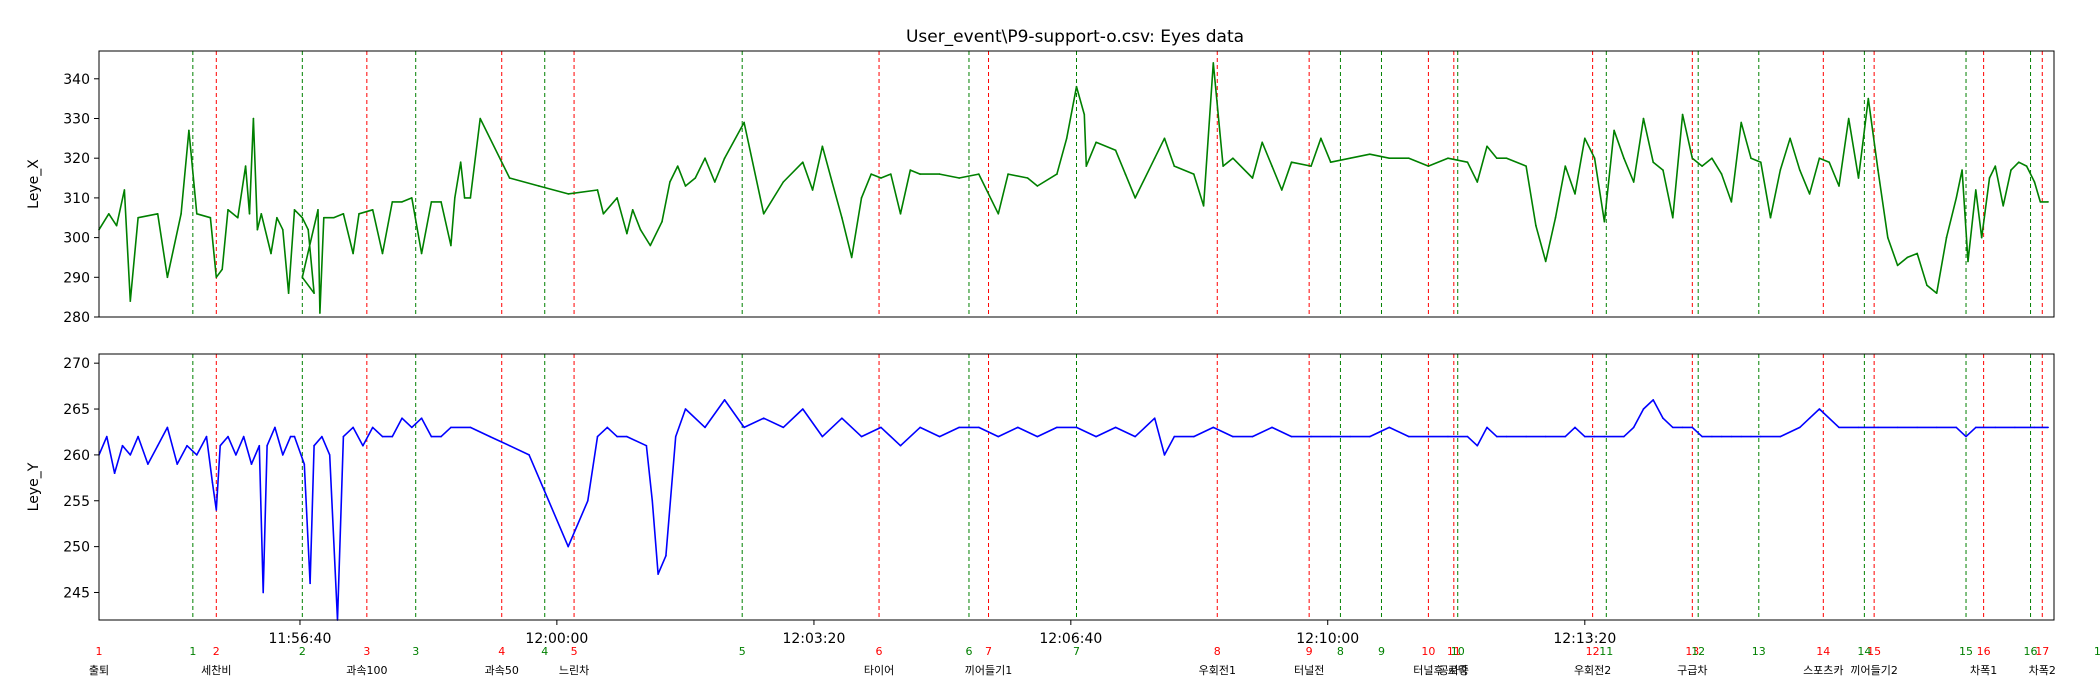 The height and width of the screenshot is (700, 2100). I want to click on event-name-28: 끼어들기2, so click(1873, 670).